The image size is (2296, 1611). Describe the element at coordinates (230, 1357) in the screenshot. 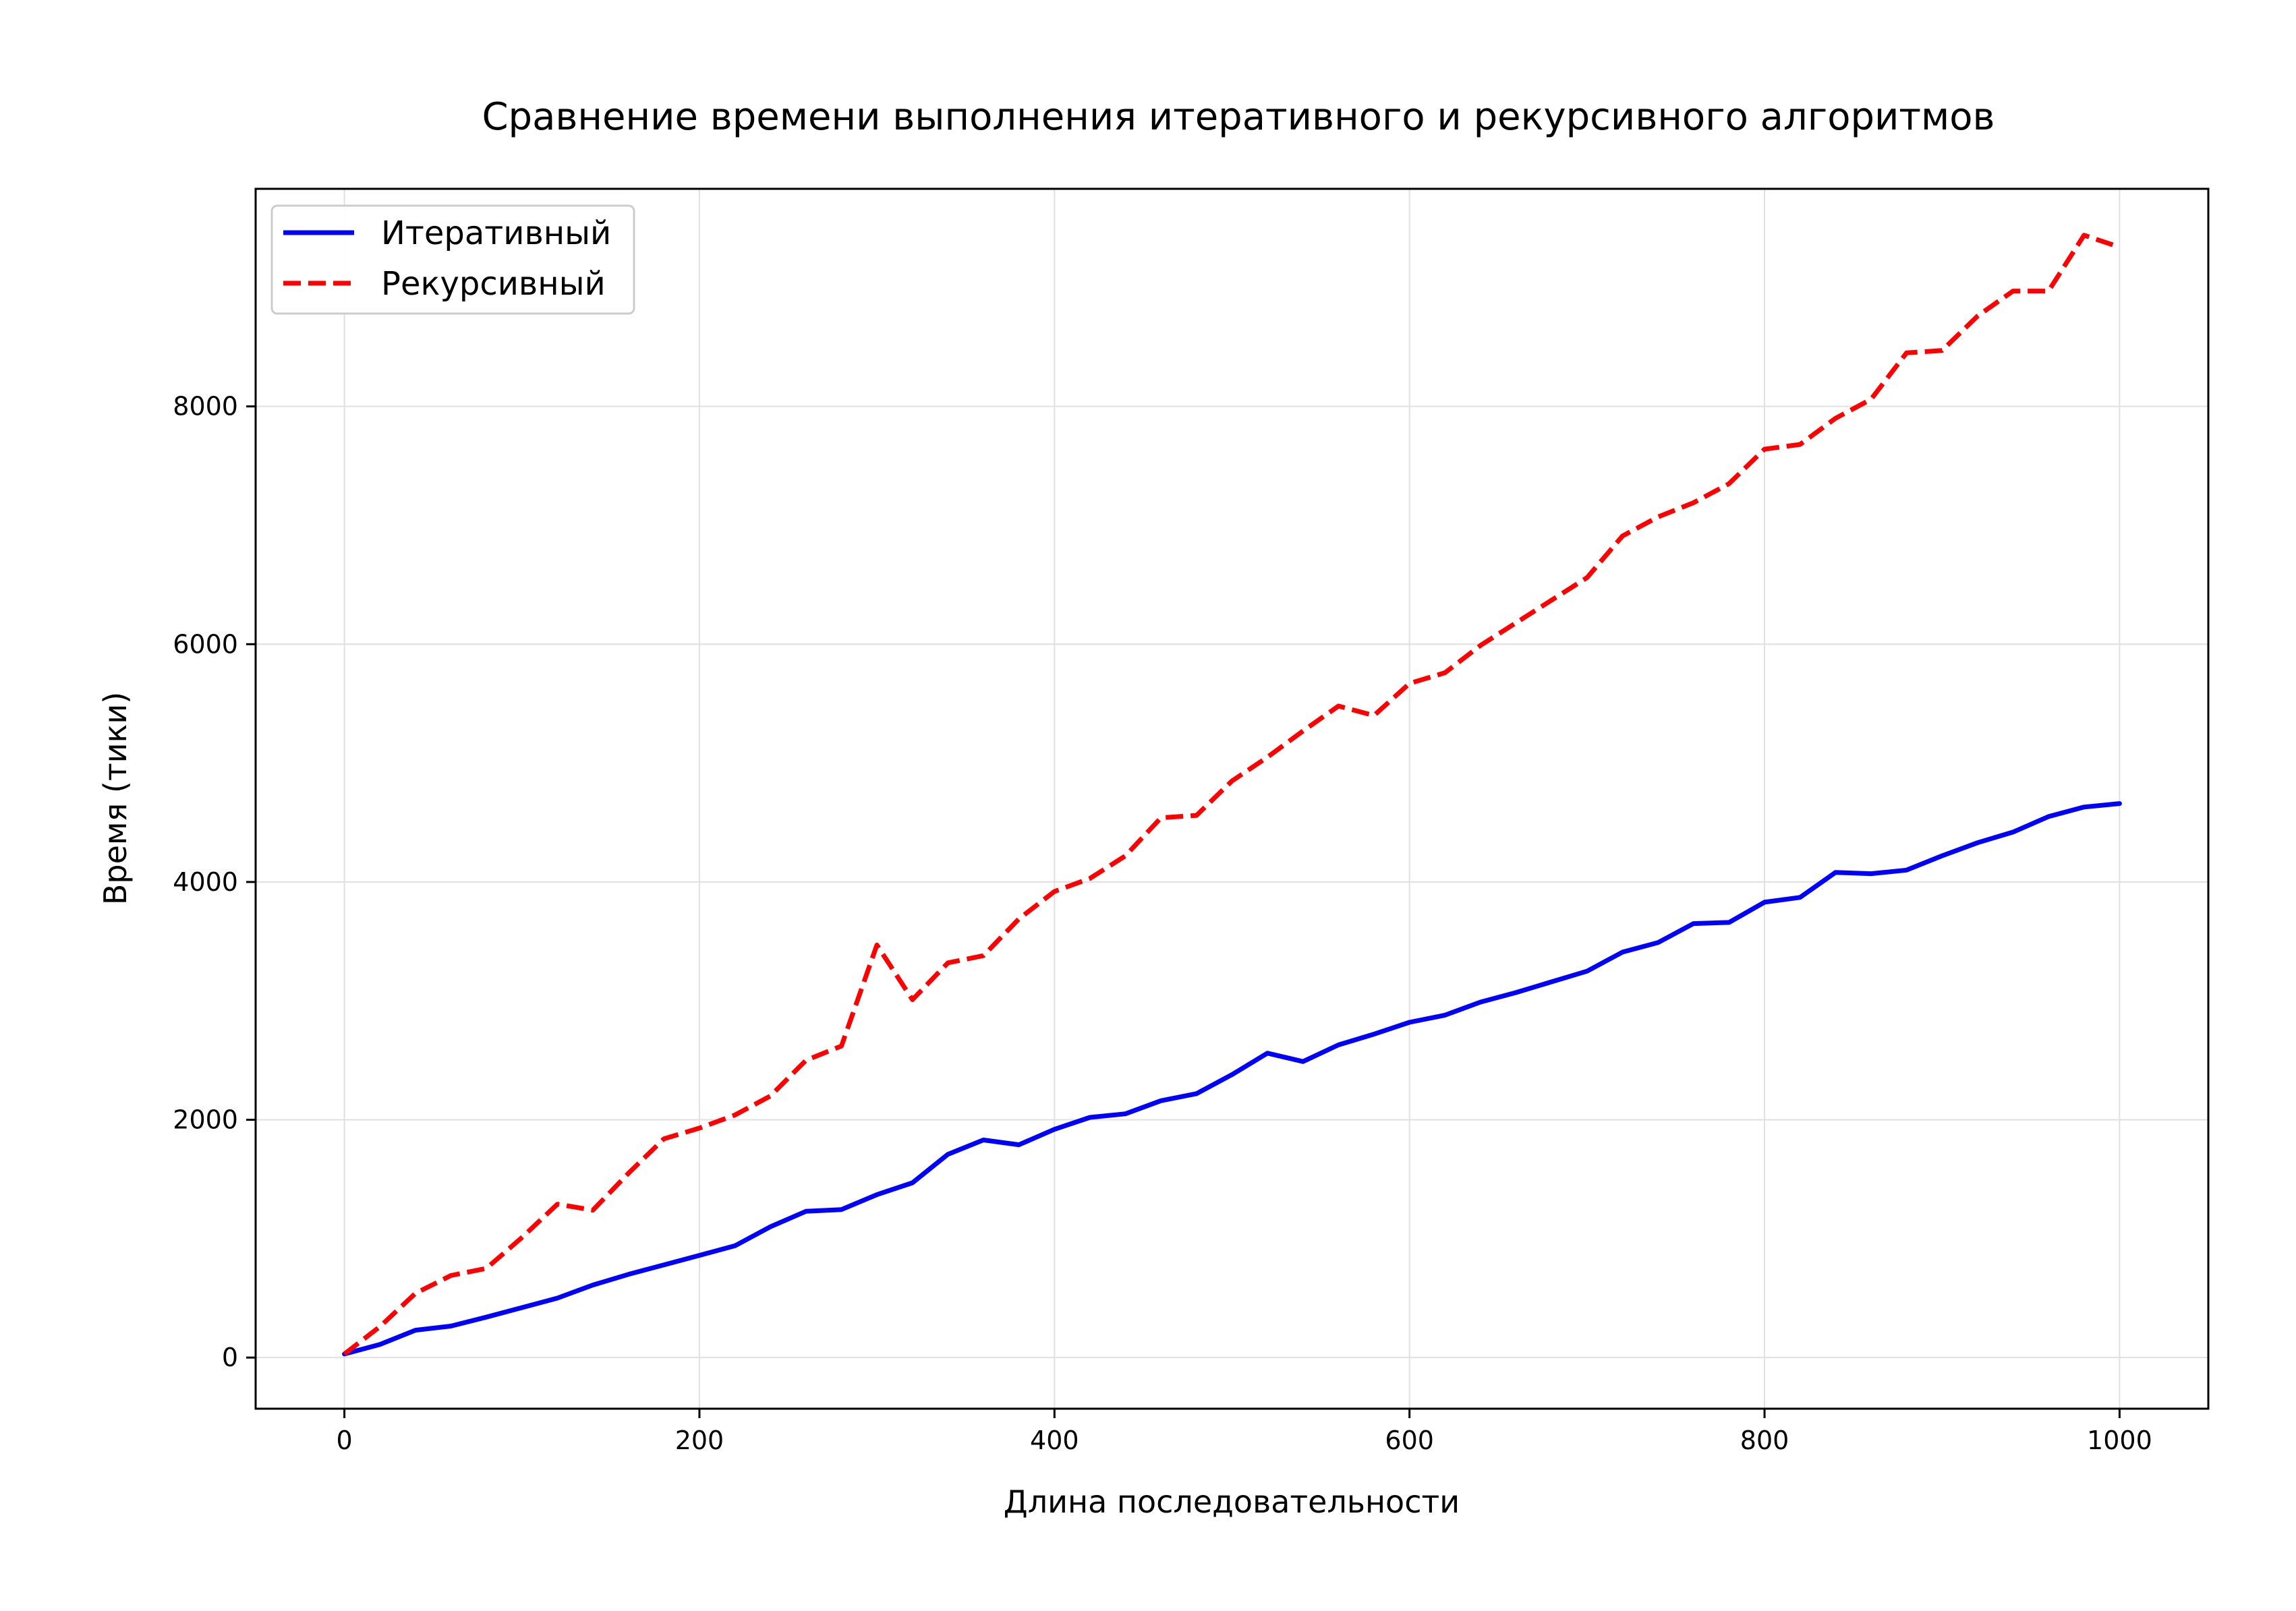

I see `y-tick-label: 0` at that location.